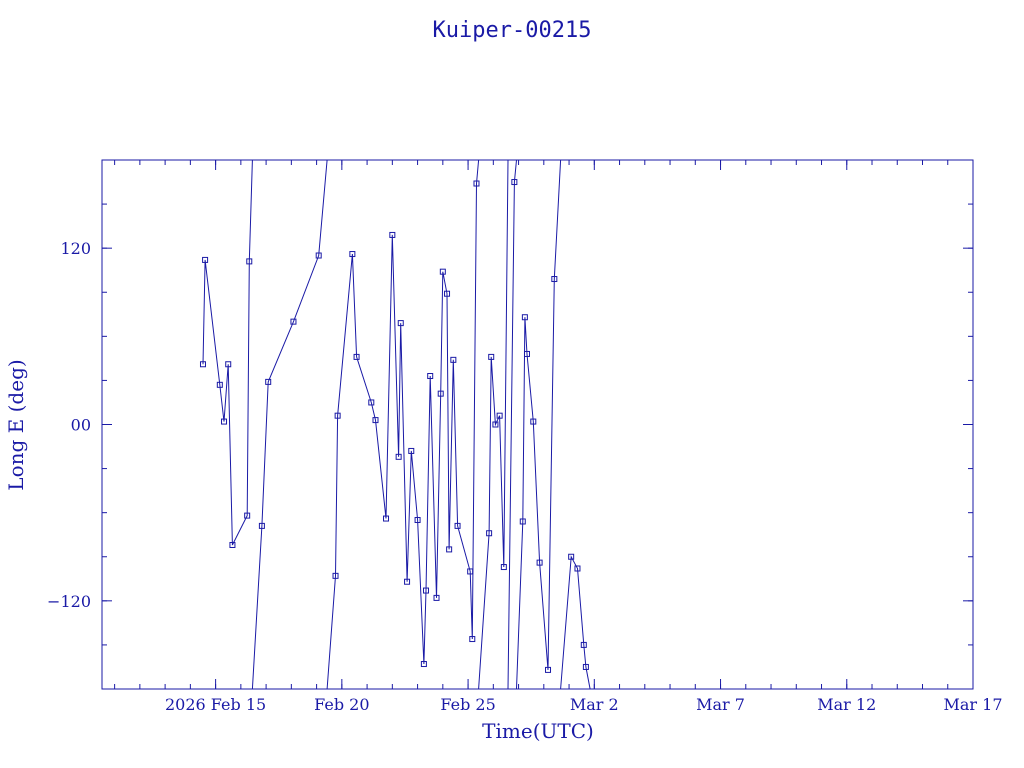  Describe the element at coordinates (538, 731) in the screenshot. I see `x-axis-title: Time(UTC)` at that location.